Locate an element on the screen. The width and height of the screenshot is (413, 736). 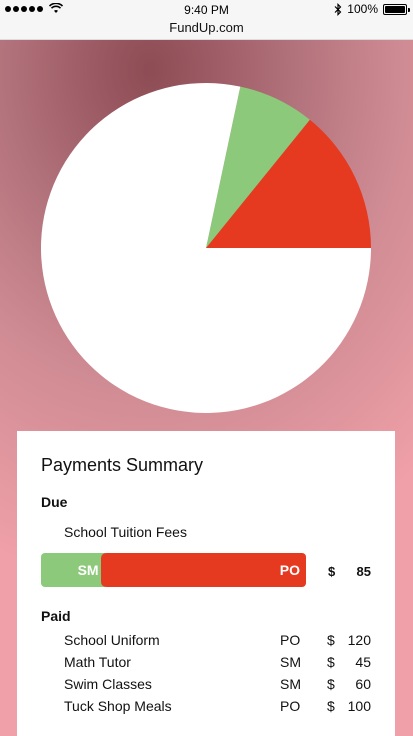
bar-segment-sm: SM is located at coordinates (73, 570).